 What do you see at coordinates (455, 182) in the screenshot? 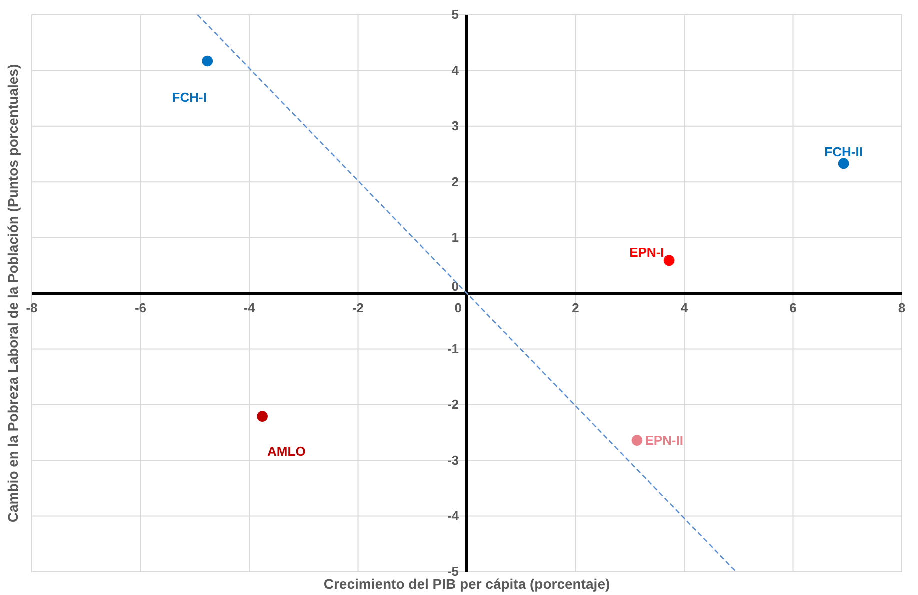
I see `y-tick-label: 2` at bounding box center [455, 182].